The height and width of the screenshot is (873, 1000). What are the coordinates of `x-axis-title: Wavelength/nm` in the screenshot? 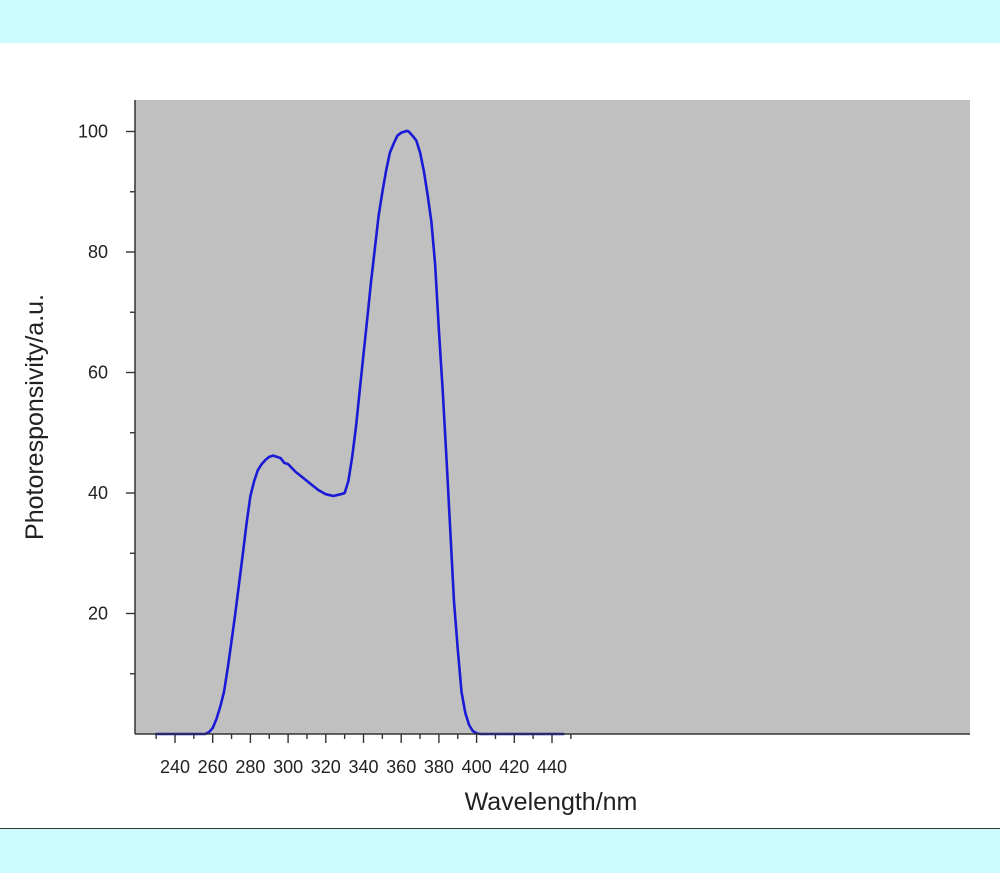 It's located at (551, 802).